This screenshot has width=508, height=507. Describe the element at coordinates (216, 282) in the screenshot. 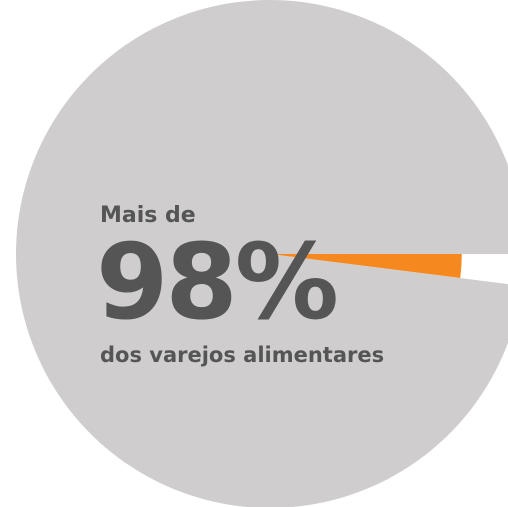

I see `value-label: 98%` at that location.